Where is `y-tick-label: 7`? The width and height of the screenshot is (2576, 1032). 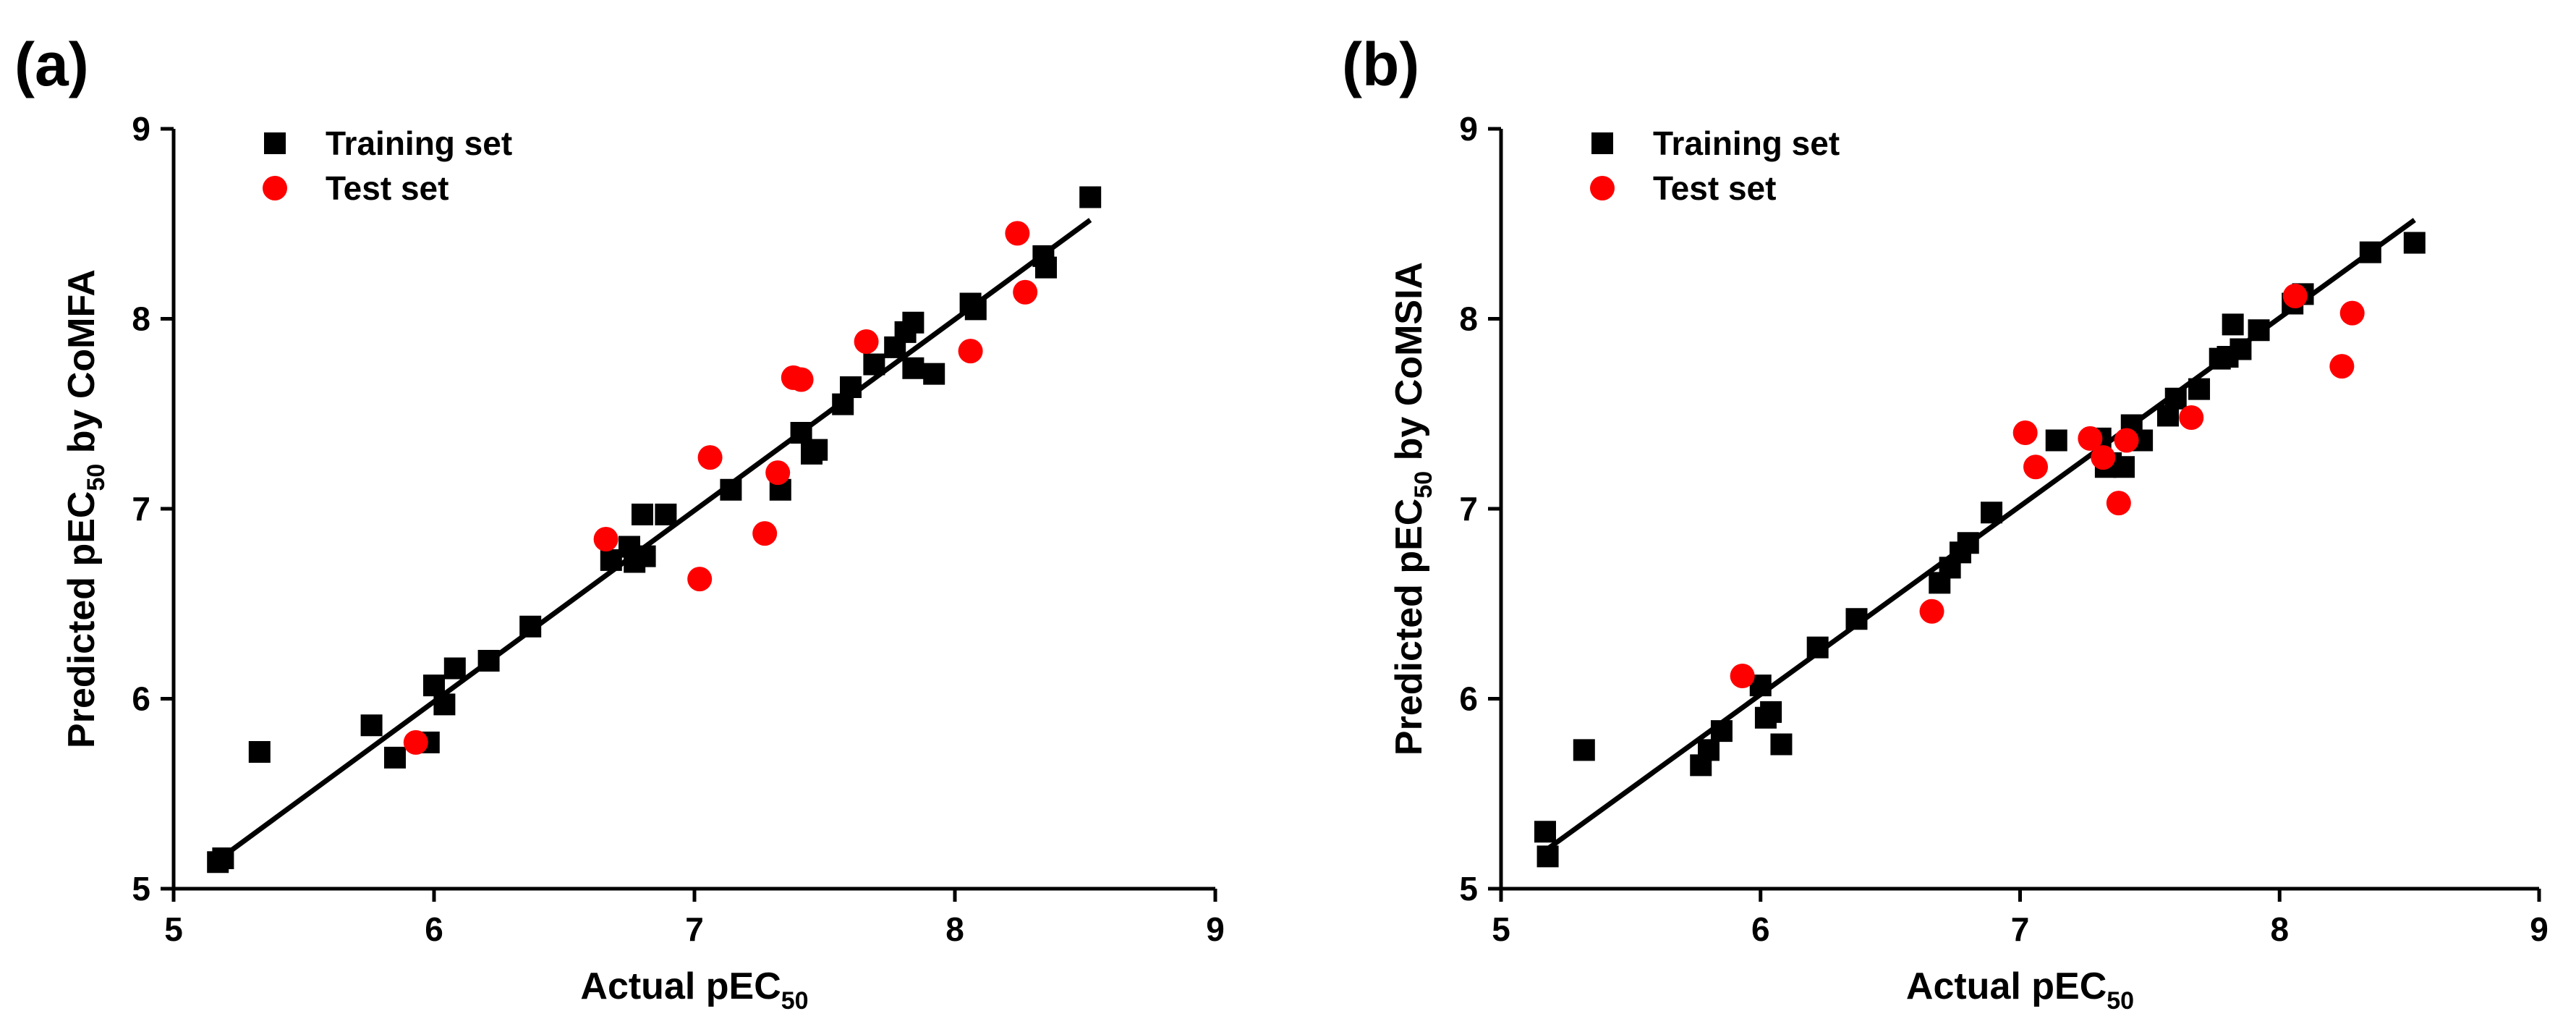
y-tick-label: 7 is located at coordinates (1468, 509).